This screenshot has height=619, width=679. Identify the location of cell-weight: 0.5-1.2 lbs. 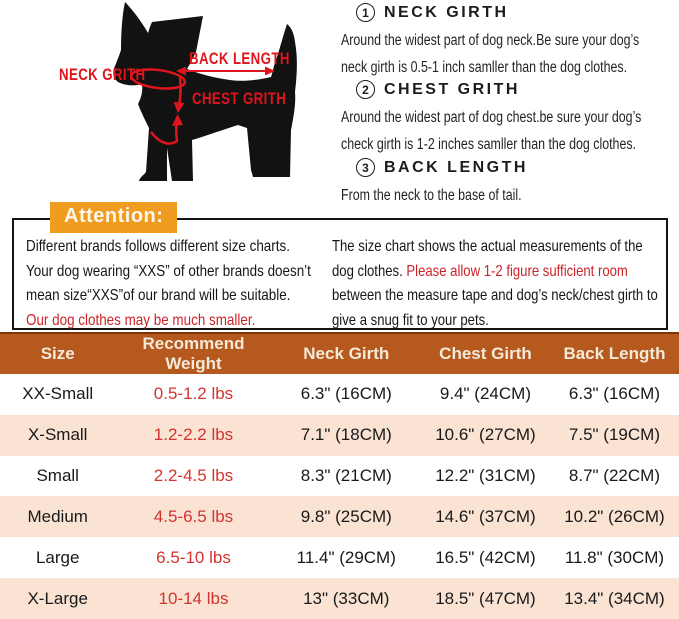
(193, 394).